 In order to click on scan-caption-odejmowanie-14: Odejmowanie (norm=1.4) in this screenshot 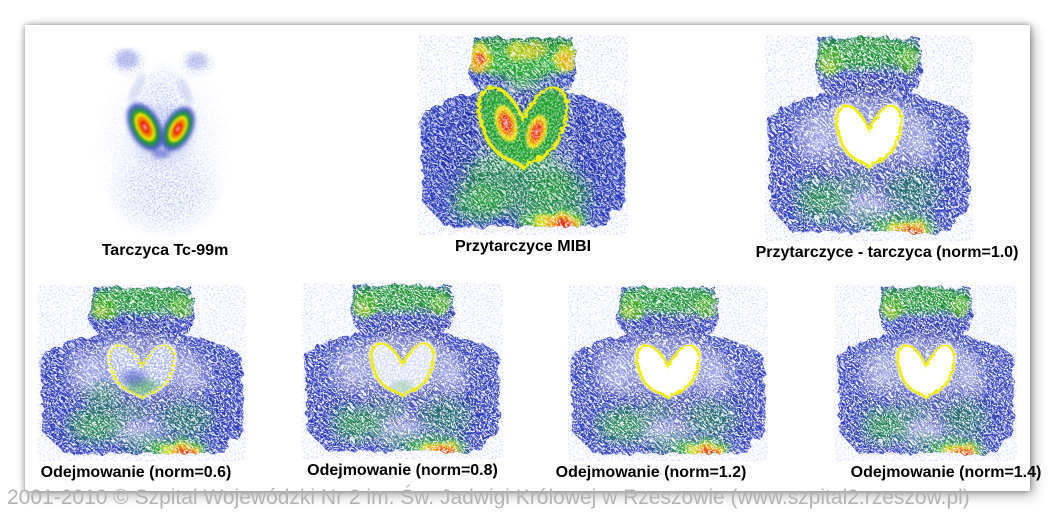, I will do `click(946, 472)`.